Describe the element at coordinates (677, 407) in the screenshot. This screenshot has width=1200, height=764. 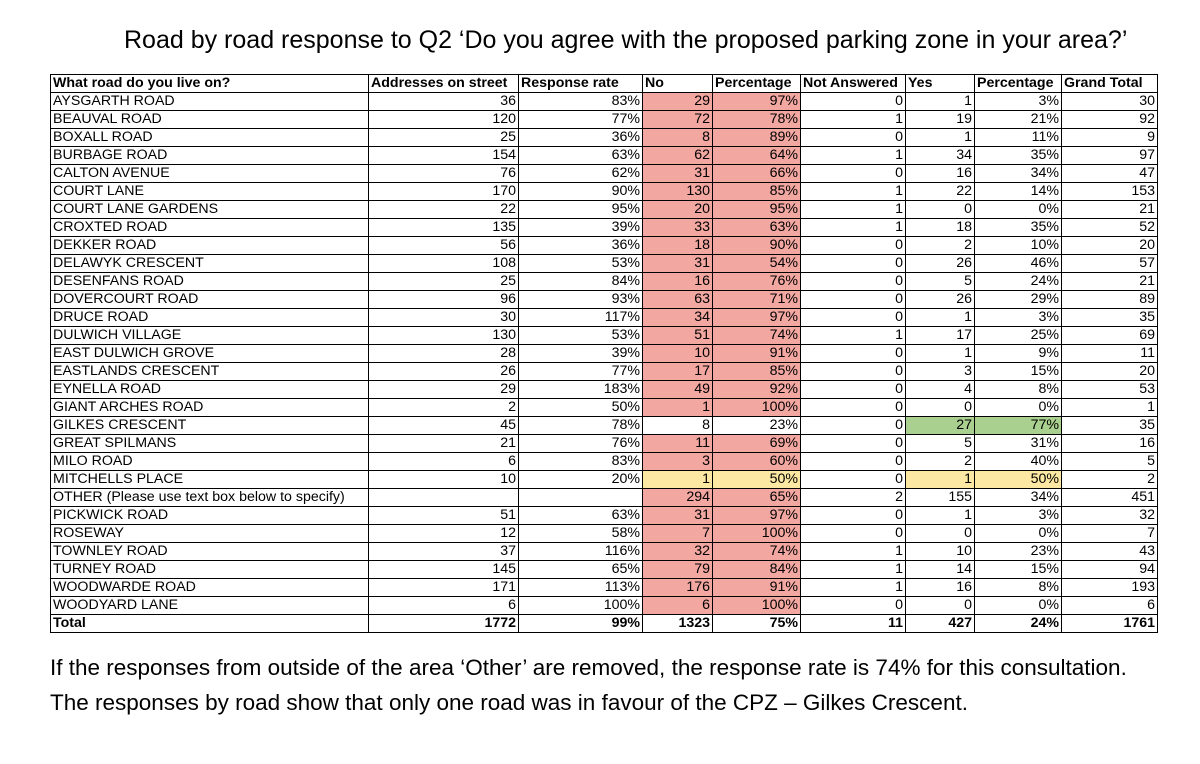
I see `no-cell: 1` at that location.